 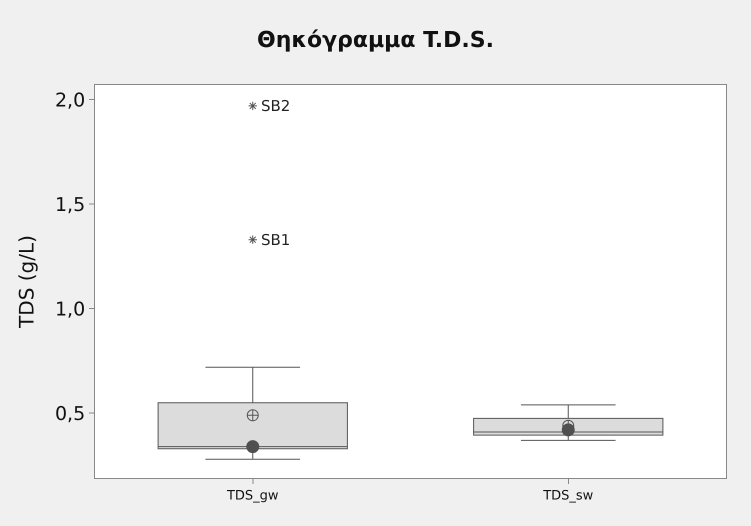 What do you see at coordinates (275, 106) in the screenshot?
I see `annotation: SB2` at bounding box center [275, 106].